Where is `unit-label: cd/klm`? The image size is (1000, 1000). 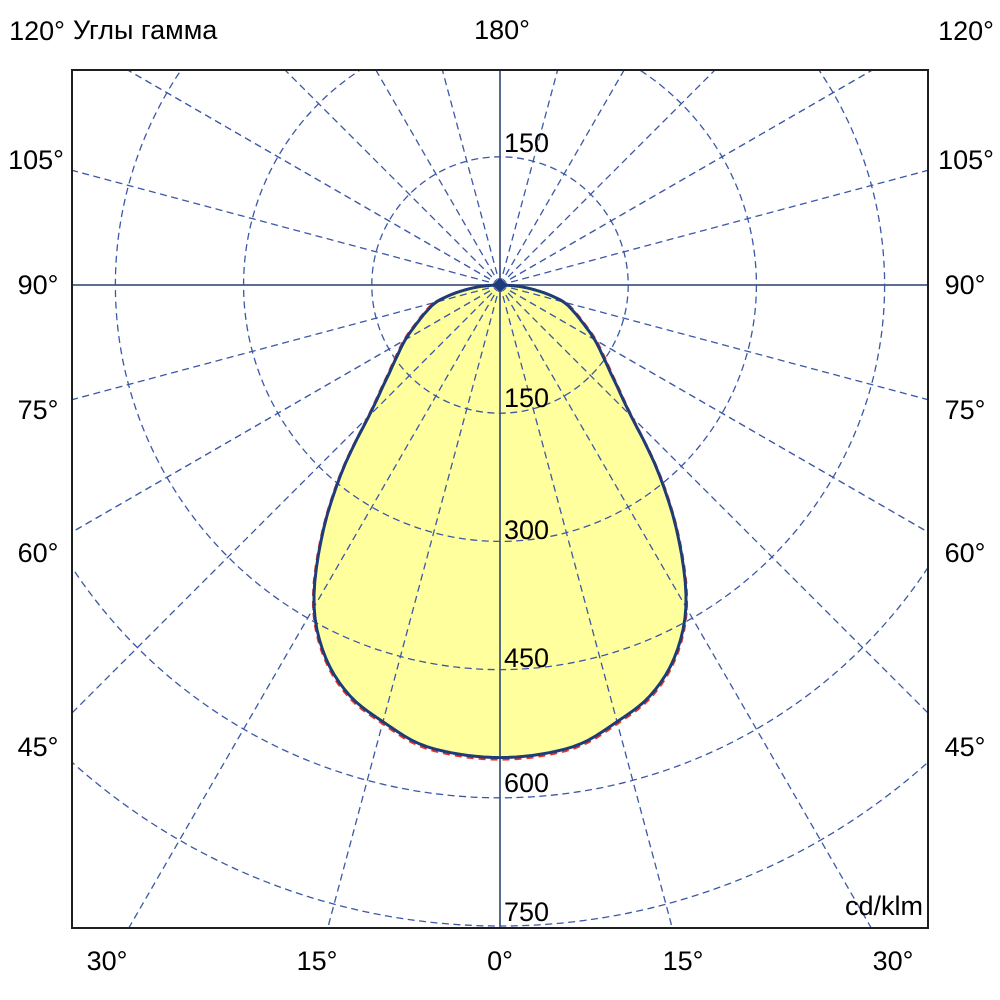
unit-label: cd/klm is located at coordinates (884, 906).